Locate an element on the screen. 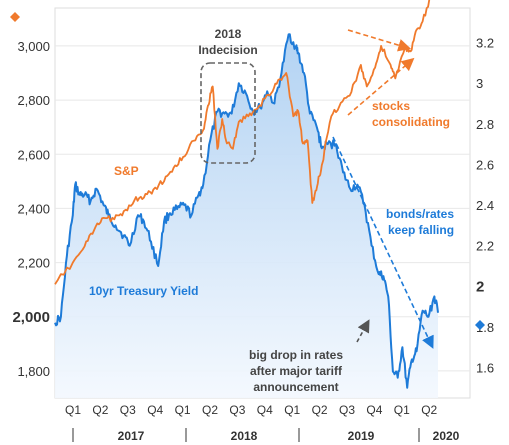 This screenshot has width=509, height=445. left-tick-label: 2,600 is located at coordinates (33, 154).